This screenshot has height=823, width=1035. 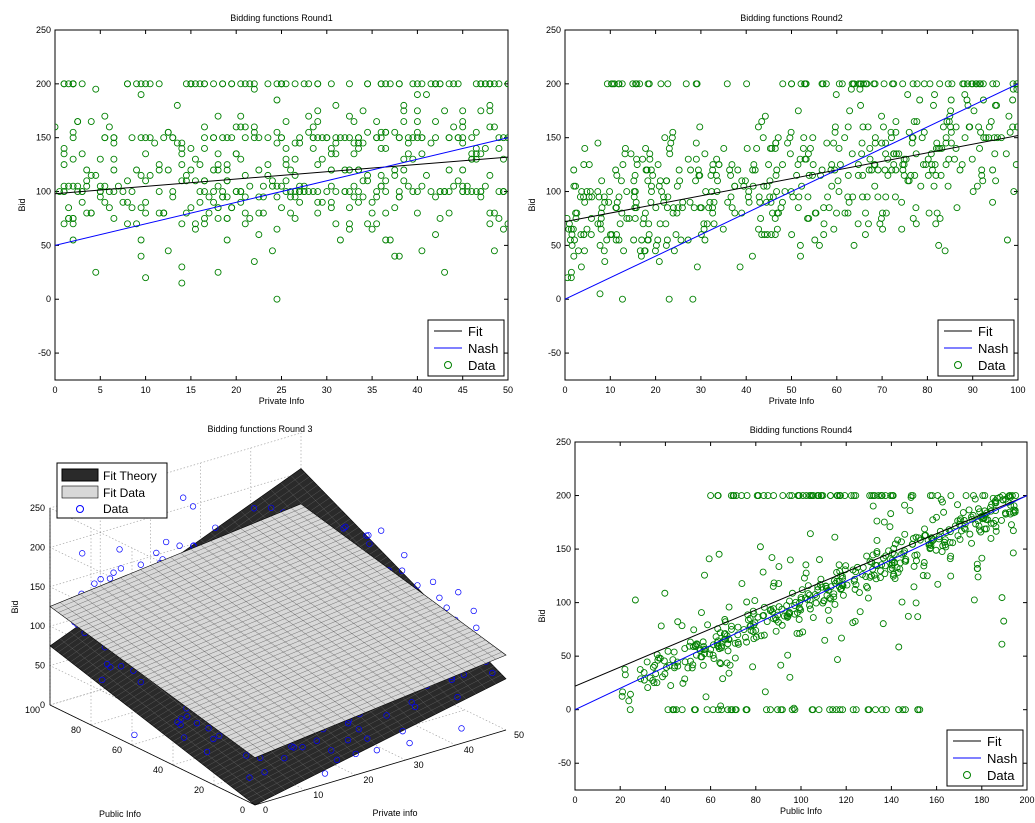 I want to click on x-tick-label: 0, so click(x=54, y=390).